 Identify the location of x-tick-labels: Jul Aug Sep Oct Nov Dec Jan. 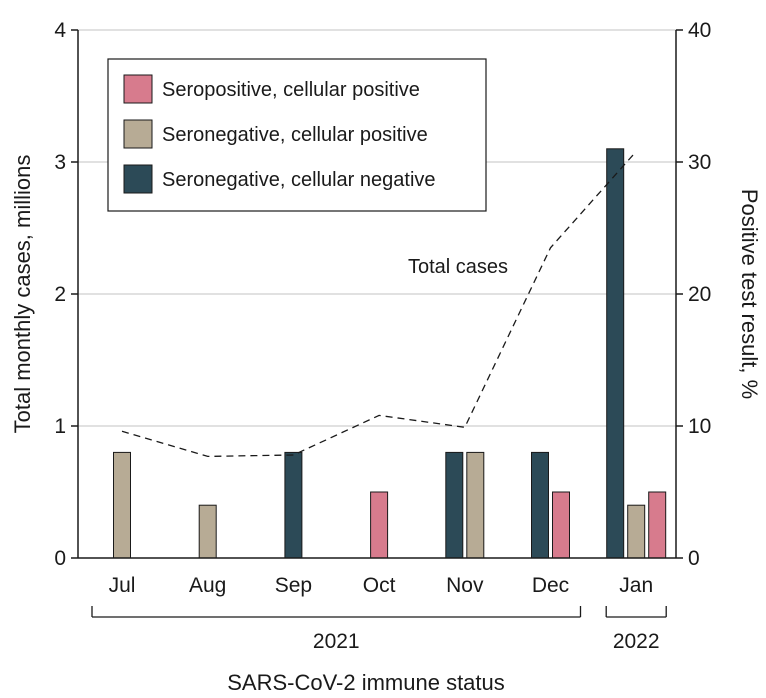
(381, 585).